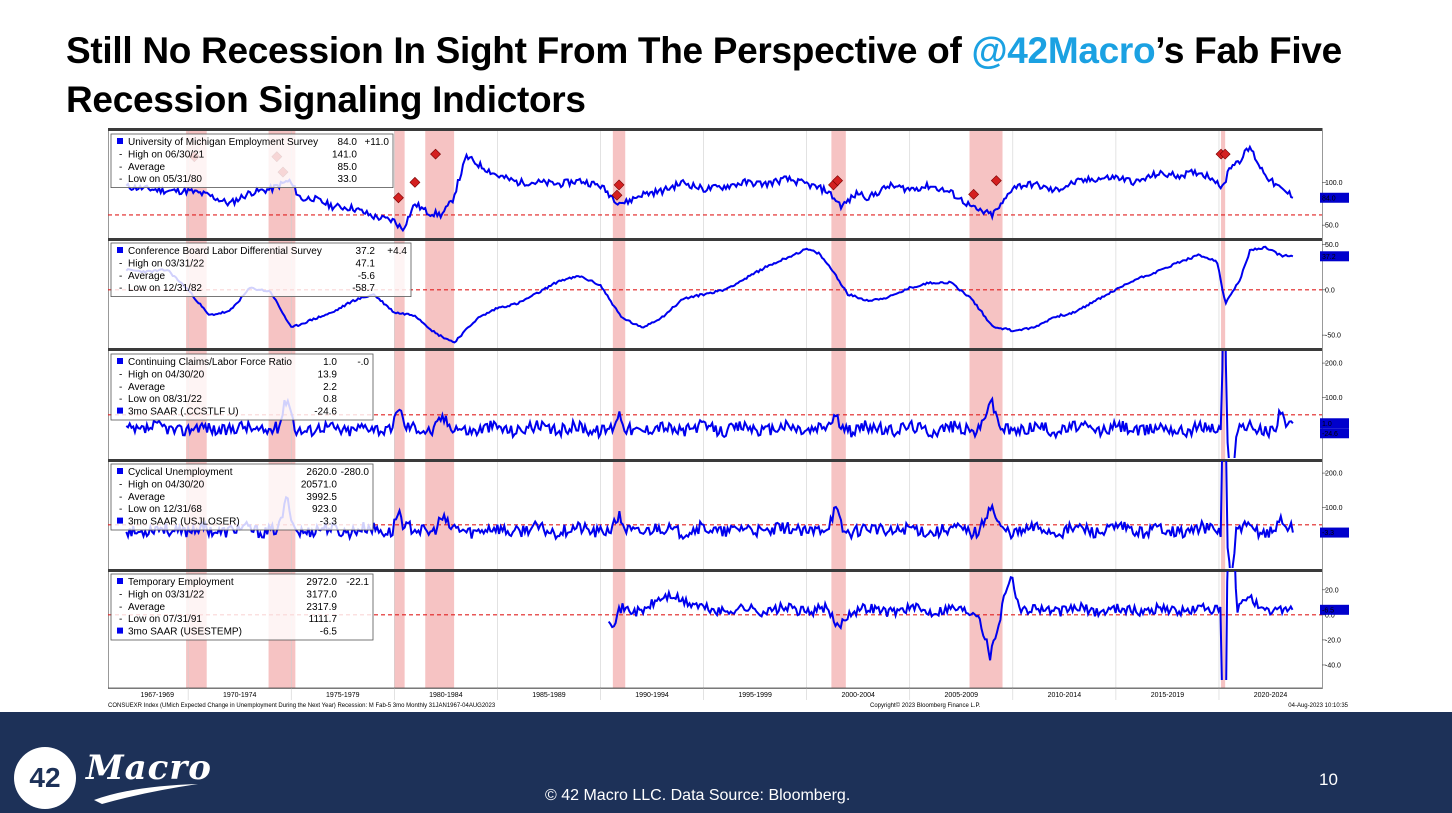 The image size is (1452, 813). What do you see at coordinates (652, 695) in the screenshot?
I see `x-tick-label: 1990-1994` at bounding box center [652, 695].